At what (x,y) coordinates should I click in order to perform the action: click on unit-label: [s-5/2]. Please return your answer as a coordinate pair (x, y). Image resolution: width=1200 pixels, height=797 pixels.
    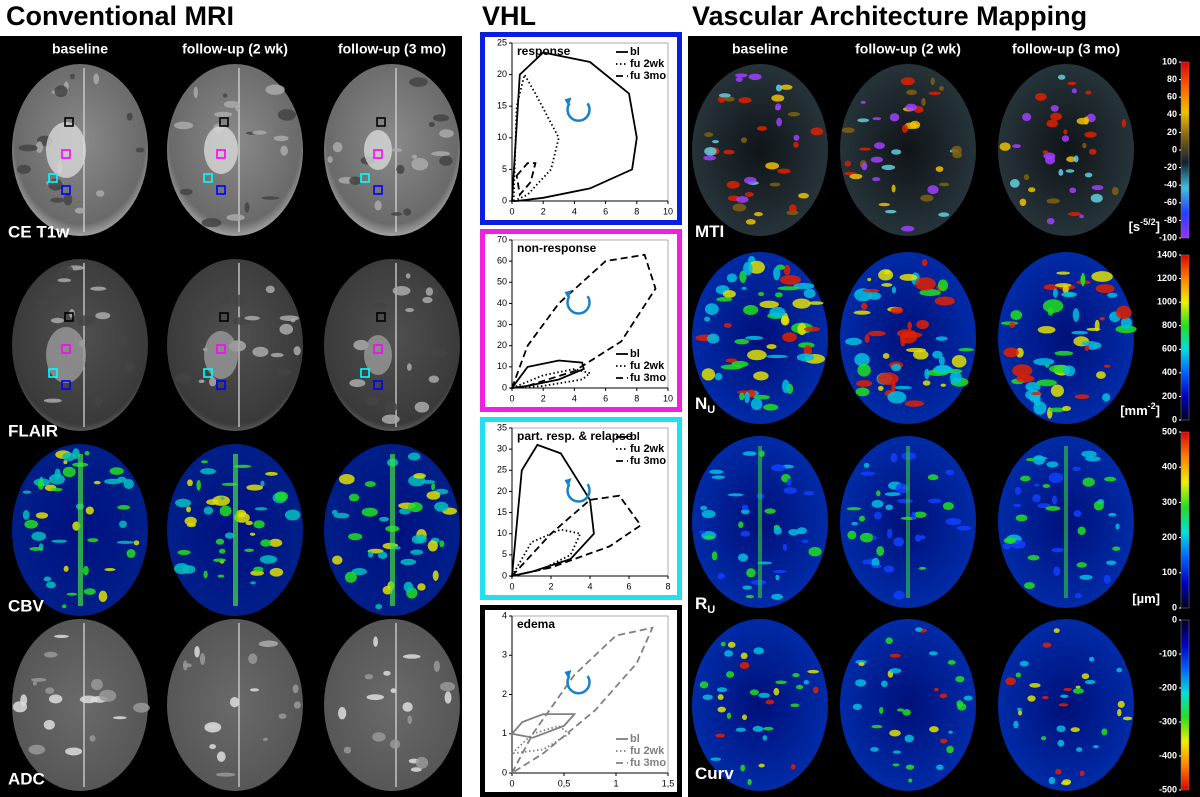
    Looking at the image, I should click on (1144, 225).